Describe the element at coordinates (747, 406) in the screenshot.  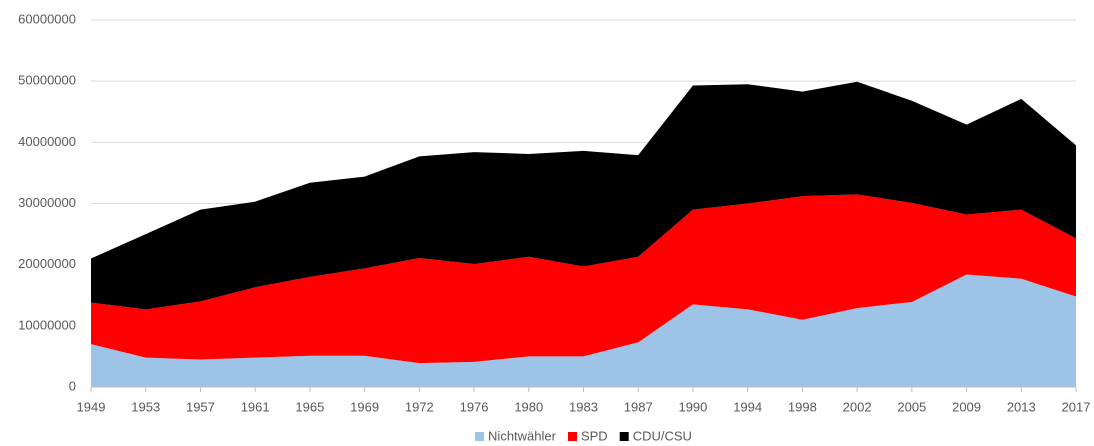
I see `x-tick-label: 1994` at that location.